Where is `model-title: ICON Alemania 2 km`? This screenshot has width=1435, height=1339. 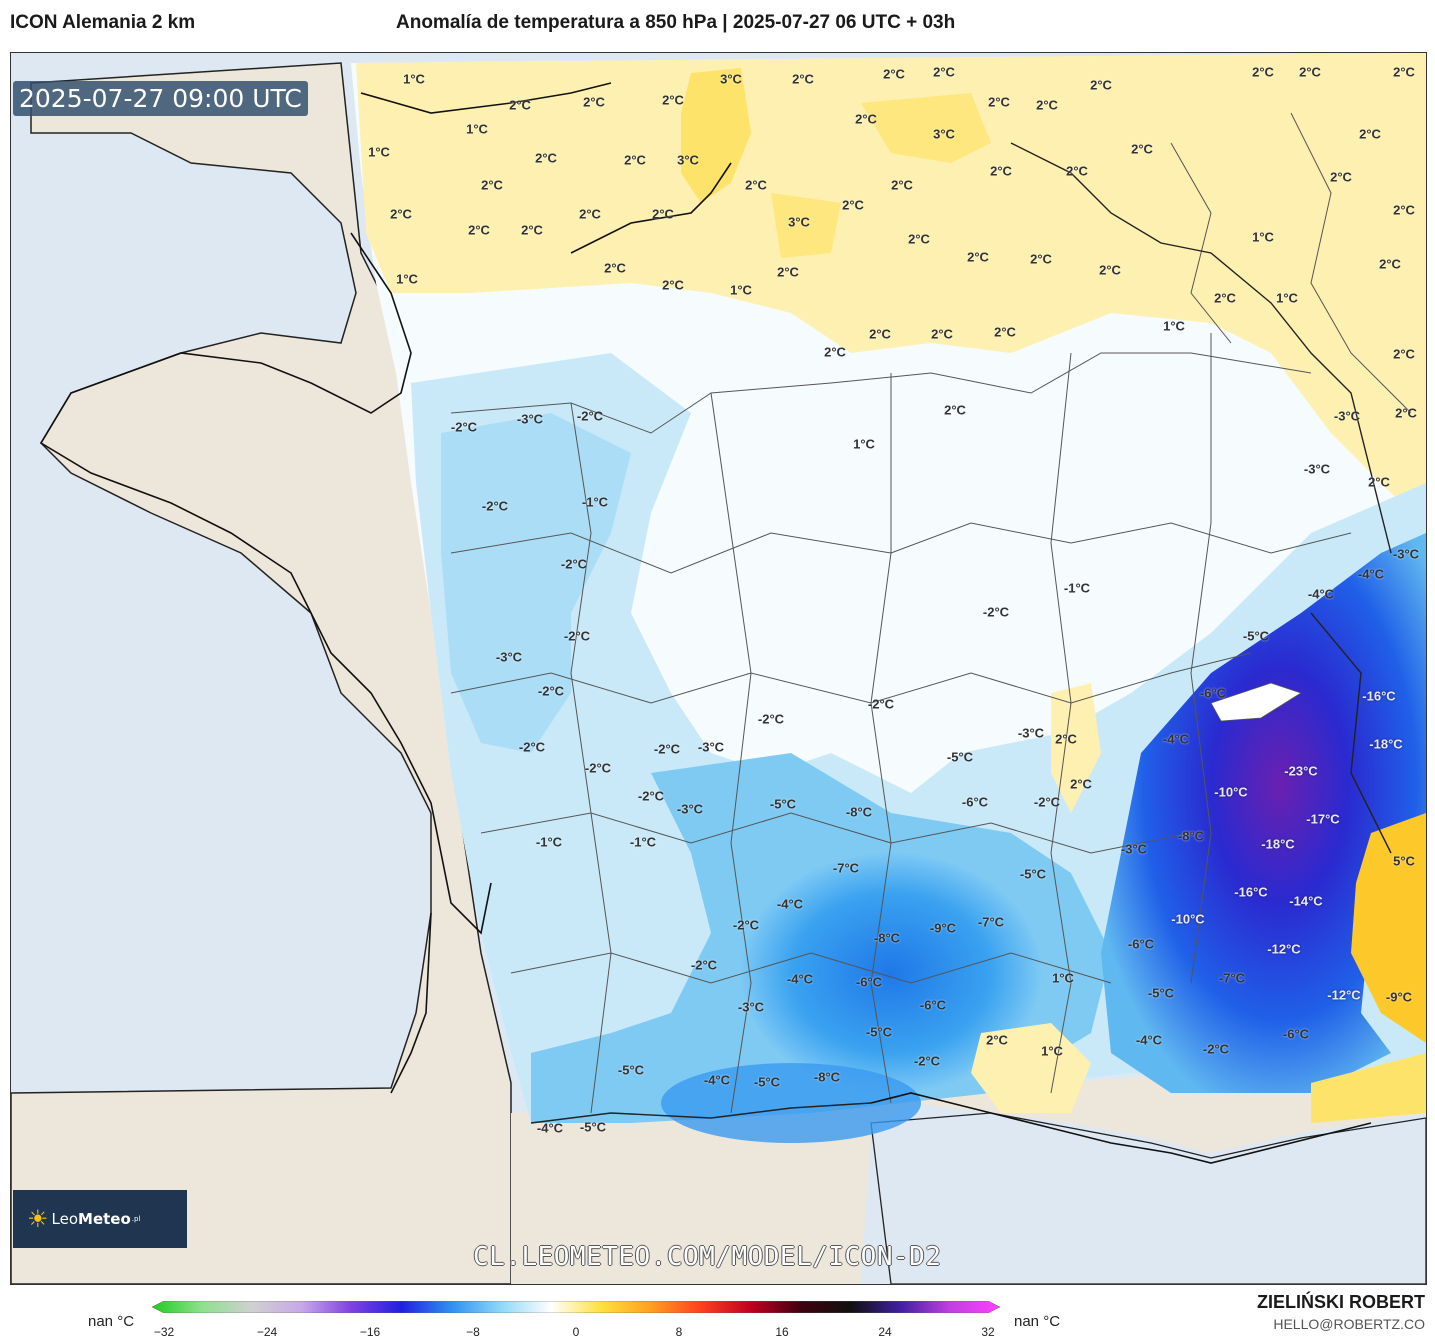 model-title: ICON Alemania 2 km is located at coordinates (103, 22).